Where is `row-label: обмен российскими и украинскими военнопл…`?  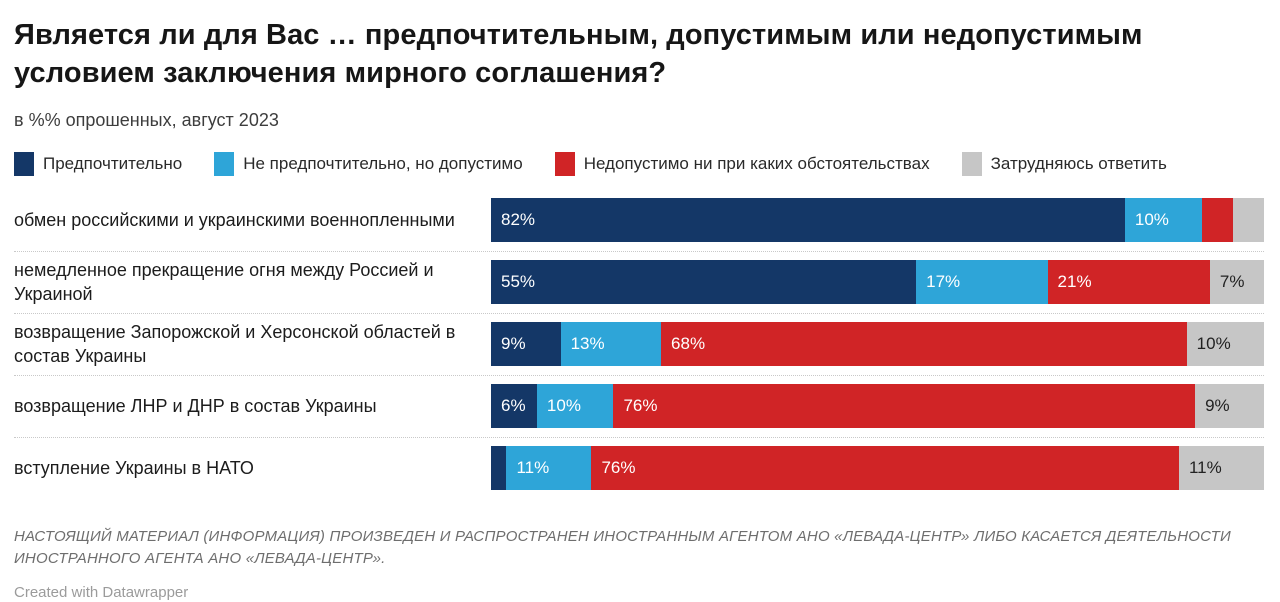
row-label: обмен российскими и украинскими военнопл… is located at coordinates (234, 219).